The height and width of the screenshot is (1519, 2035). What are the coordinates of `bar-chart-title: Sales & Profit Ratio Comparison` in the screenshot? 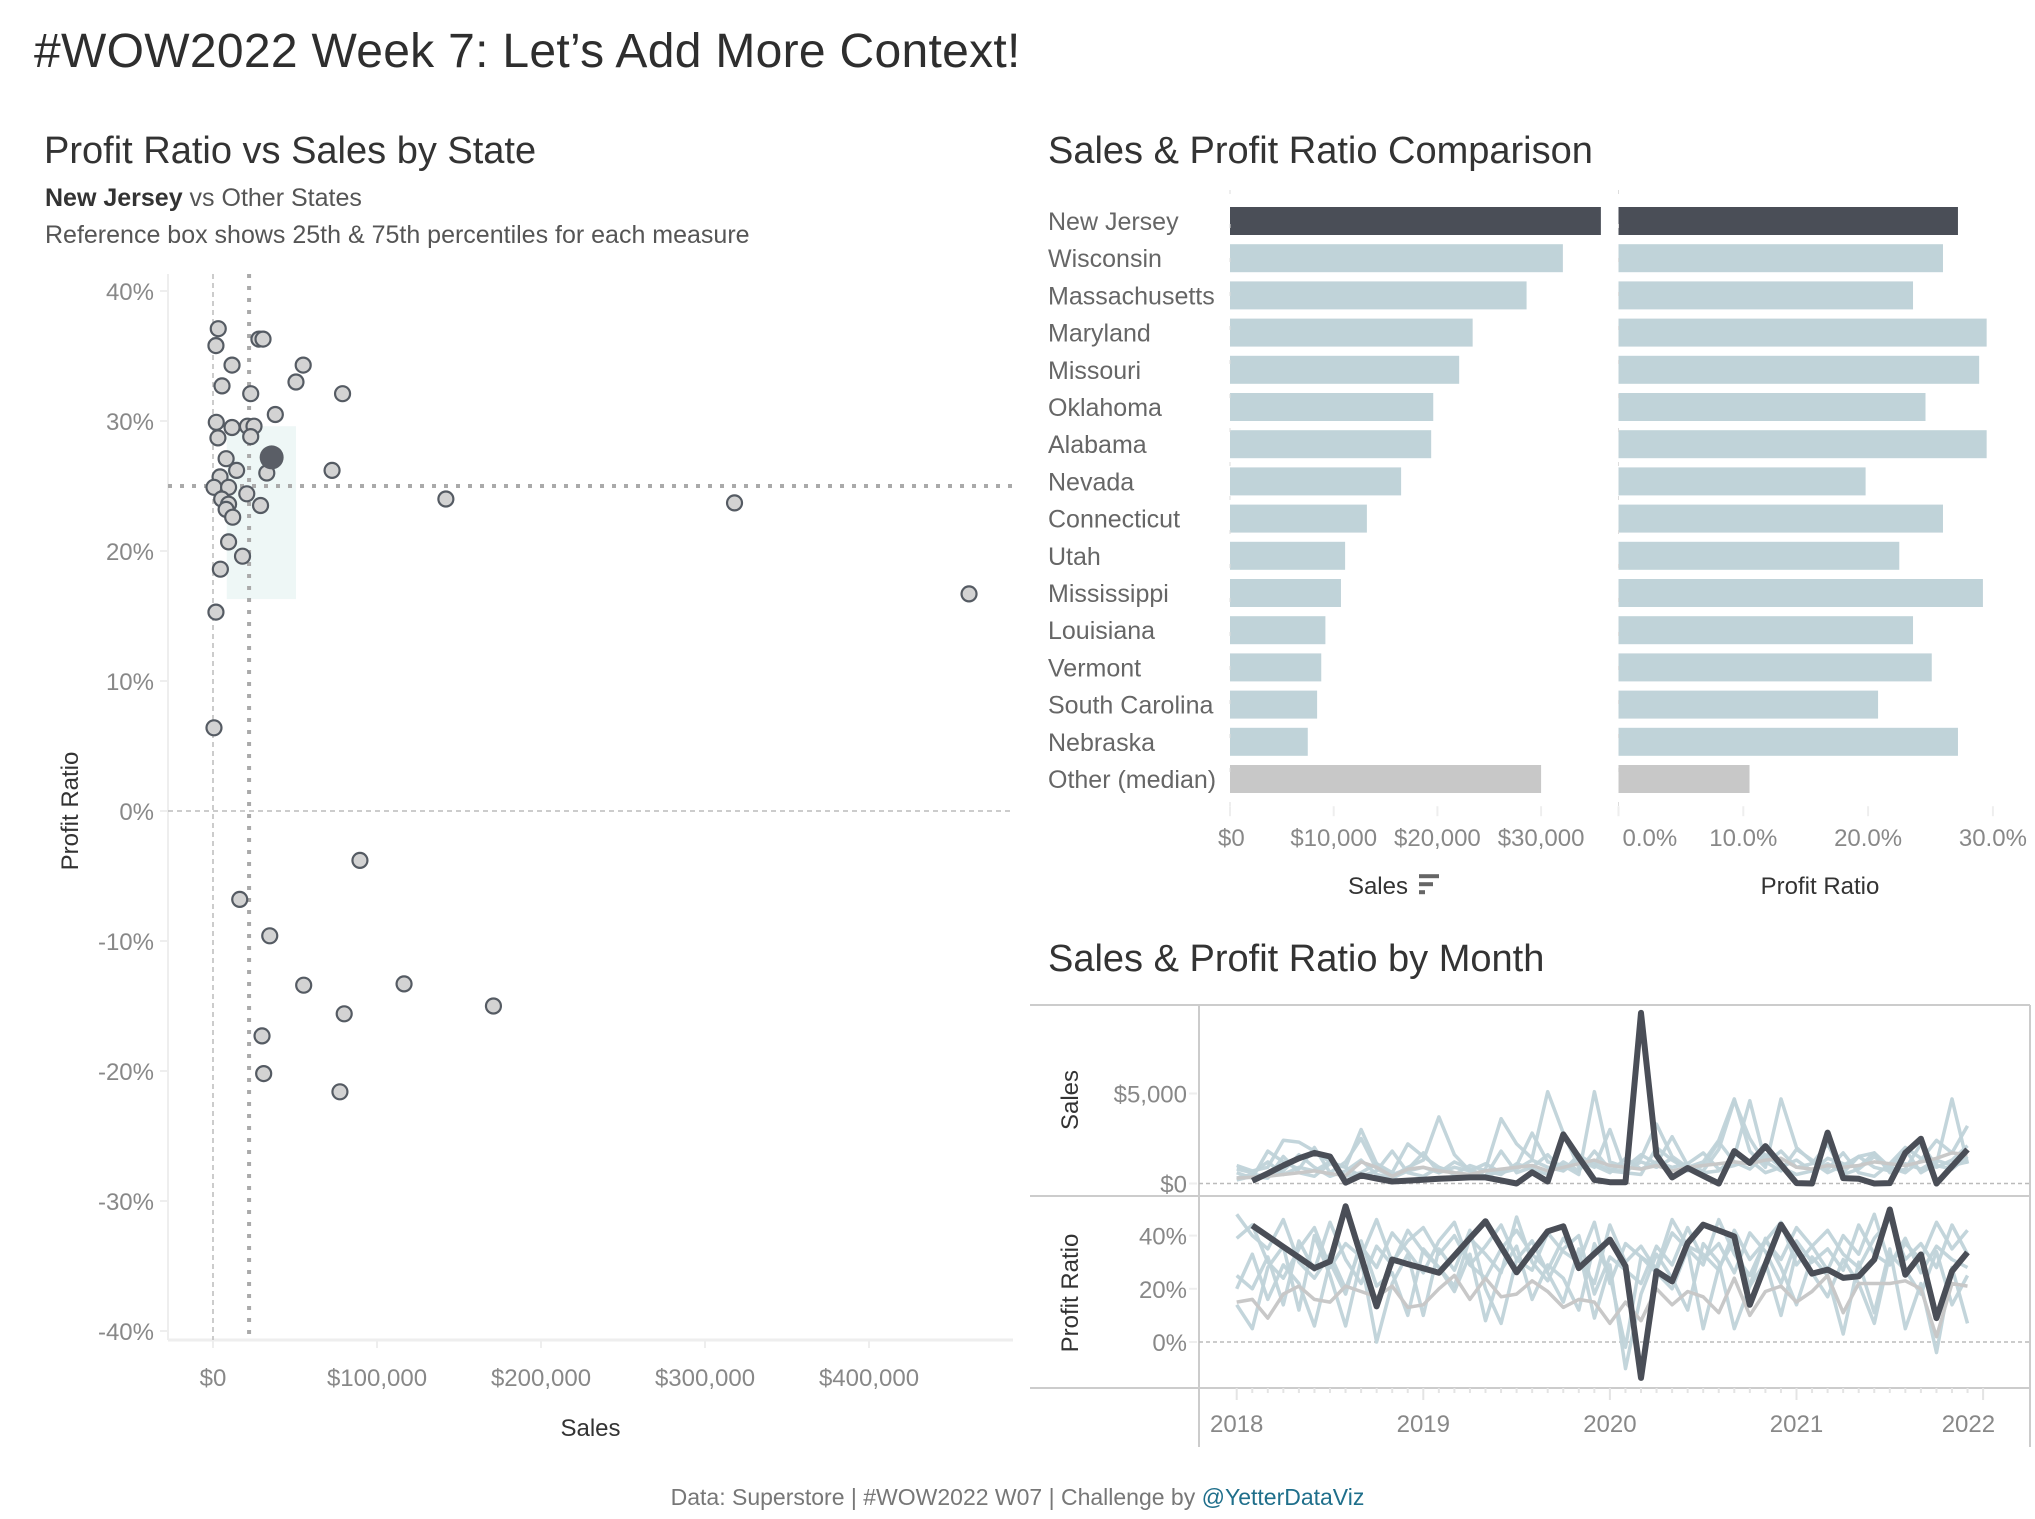 It's located at (1320, 151).